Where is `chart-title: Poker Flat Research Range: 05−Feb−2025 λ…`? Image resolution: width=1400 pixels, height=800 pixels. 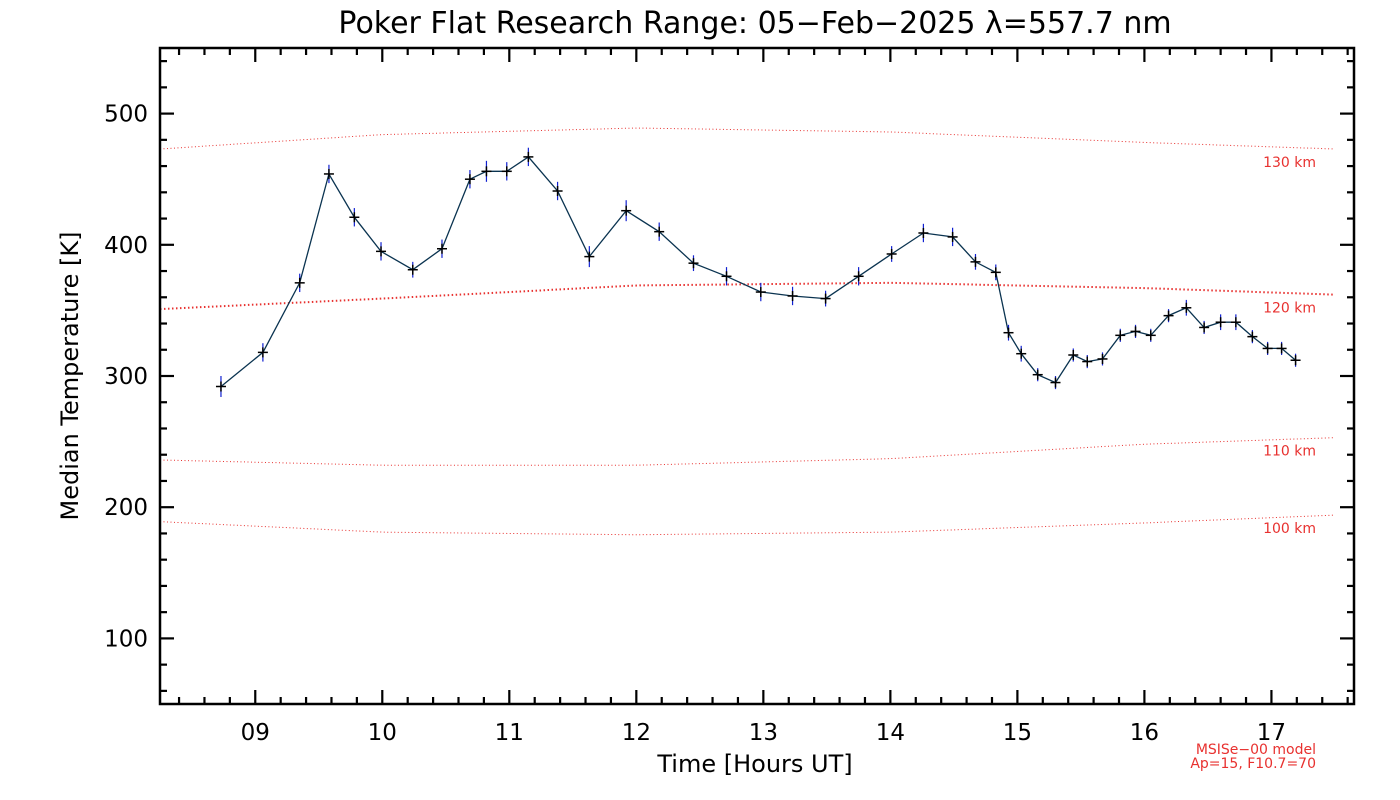 chart-title: Poker Flat Research Range: 05−Feb−2025 λ… is located at coordinates (754, 23).